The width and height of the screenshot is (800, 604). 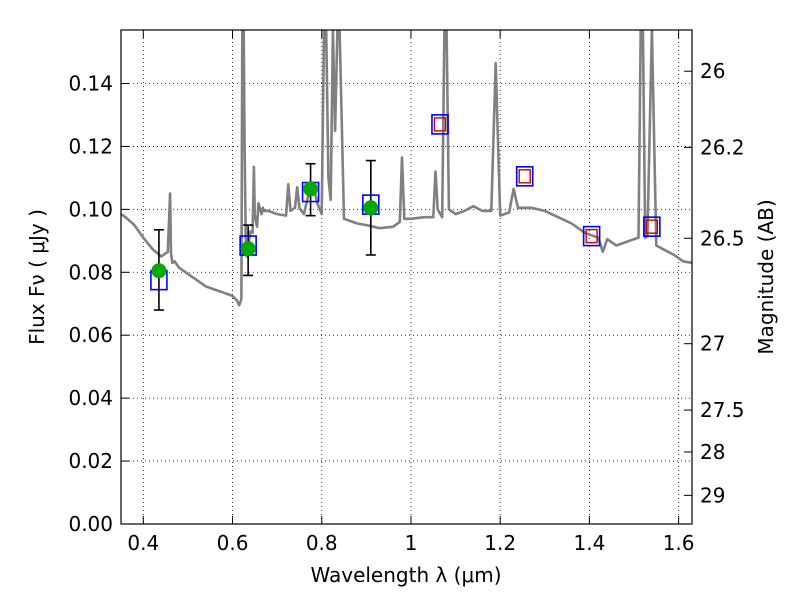 I want to click on right-tick-label: 28, so click(x=712, y=452).